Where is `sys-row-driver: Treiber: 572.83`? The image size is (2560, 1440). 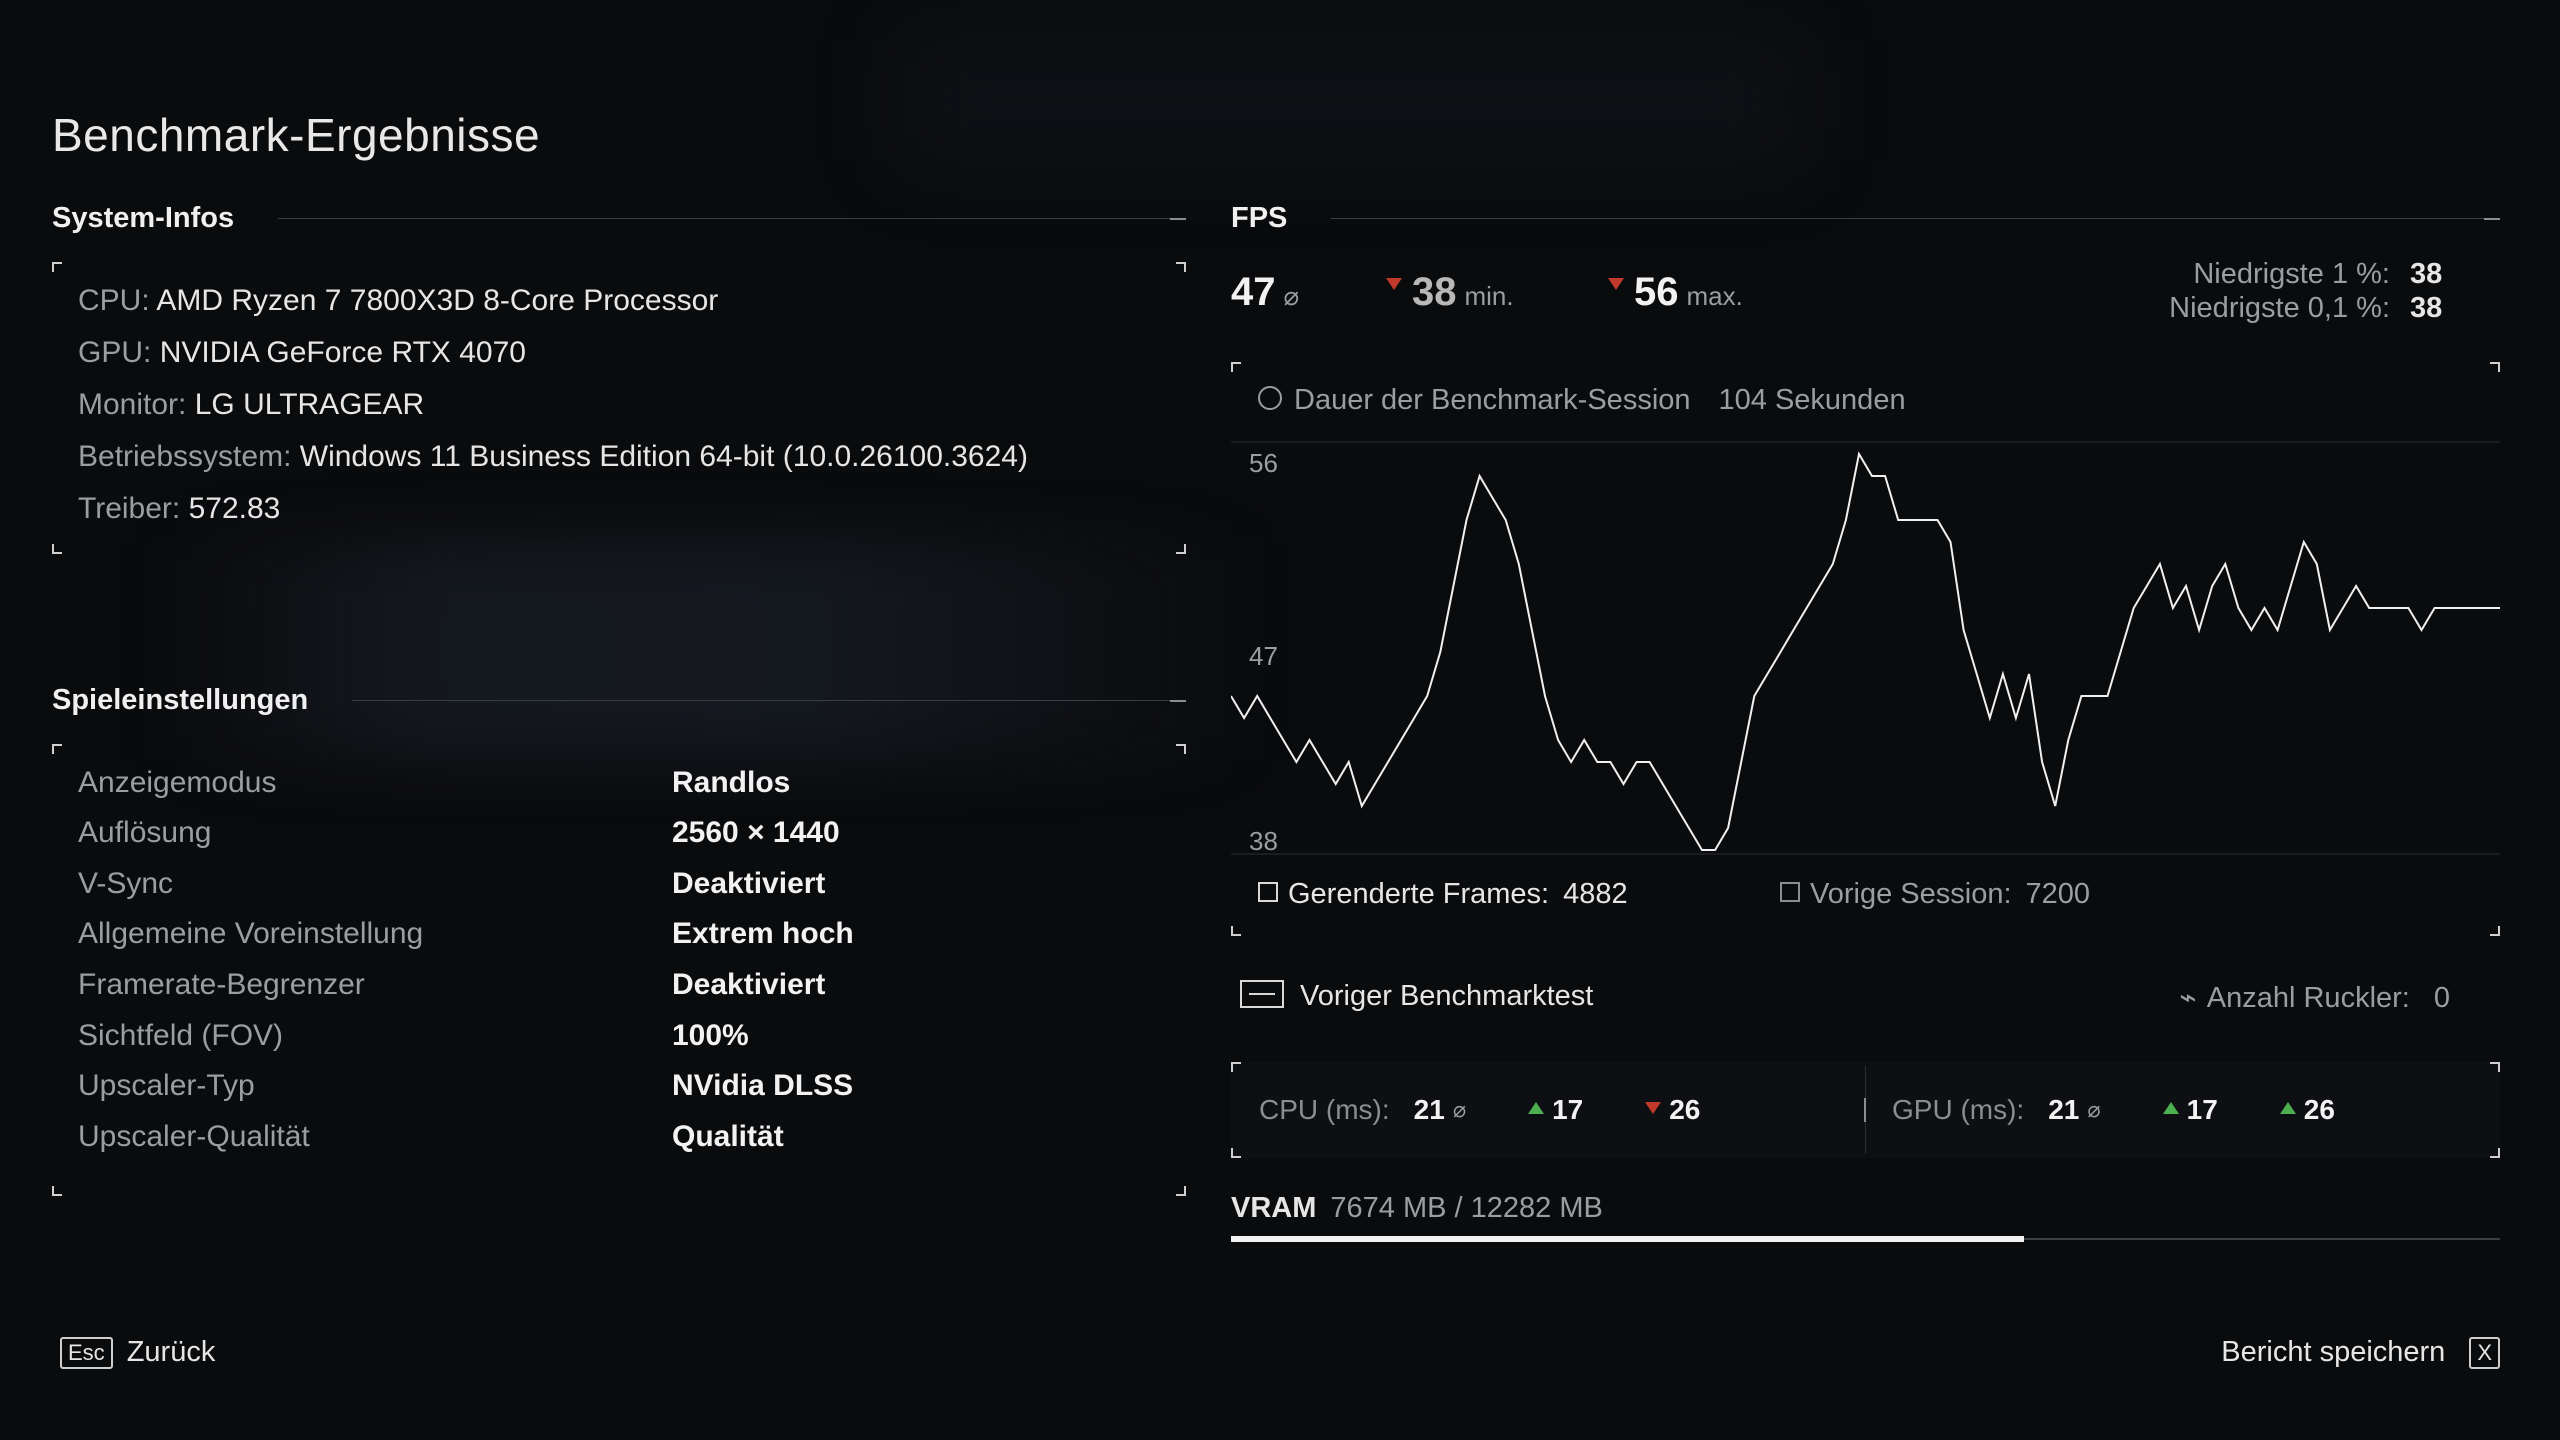 sys-row-driver: Treiber: 572.83 is located at coordinates (179, 509).